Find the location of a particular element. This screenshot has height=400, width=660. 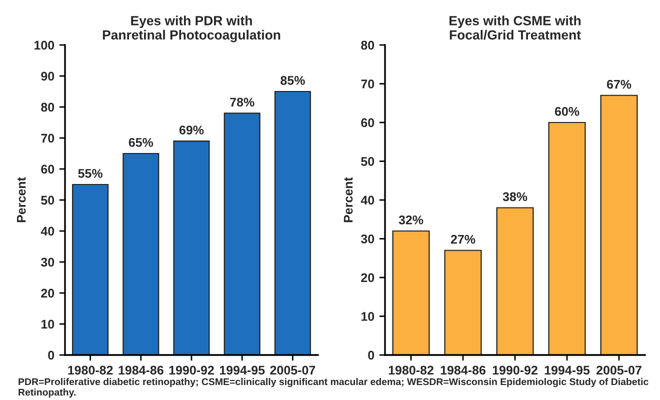

data-label: 69% is located at coordinates (191, 130).